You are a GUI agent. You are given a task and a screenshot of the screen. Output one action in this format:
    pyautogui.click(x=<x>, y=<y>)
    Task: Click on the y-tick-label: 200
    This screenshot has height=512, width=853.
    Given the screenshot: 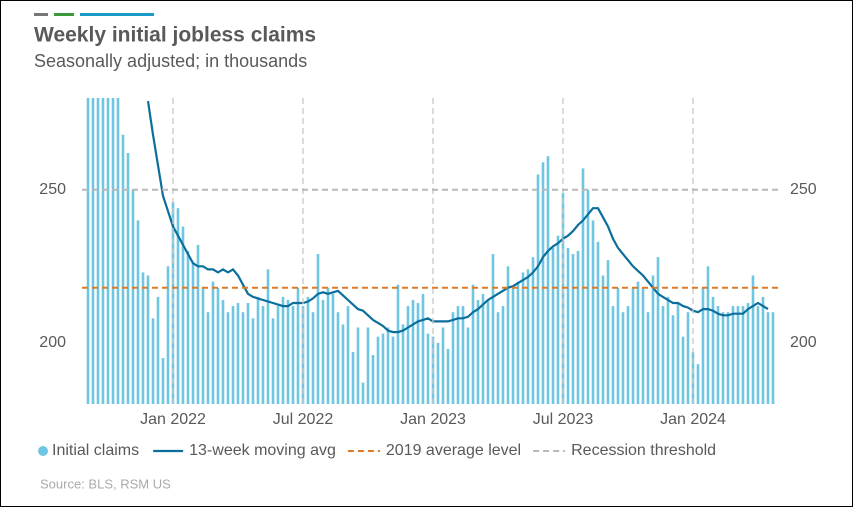 What is the action you would take?
    pyautogui.click(x=52, y=342)
    